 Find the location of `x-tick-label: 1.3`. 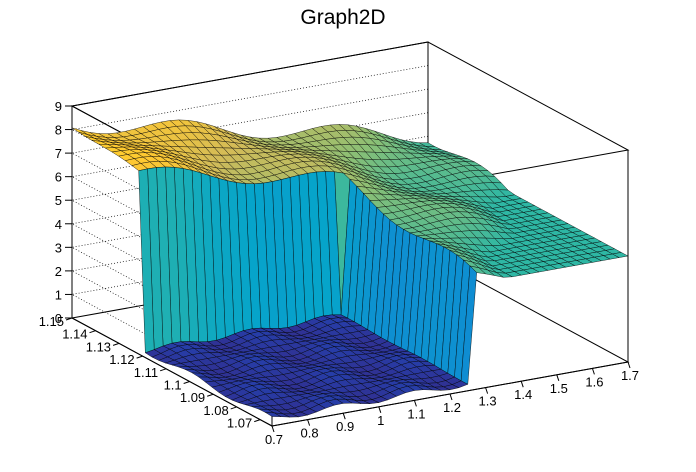

x-tick-label: 1.3 is located at coordinates (488, 401).